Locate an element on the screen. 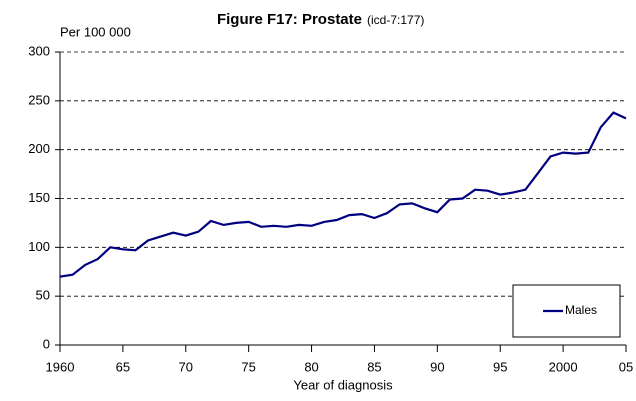 The width and height of the screenshot is (636, 401). chart-title: Figure F17: Prostate is located at coordinates (289, 19).